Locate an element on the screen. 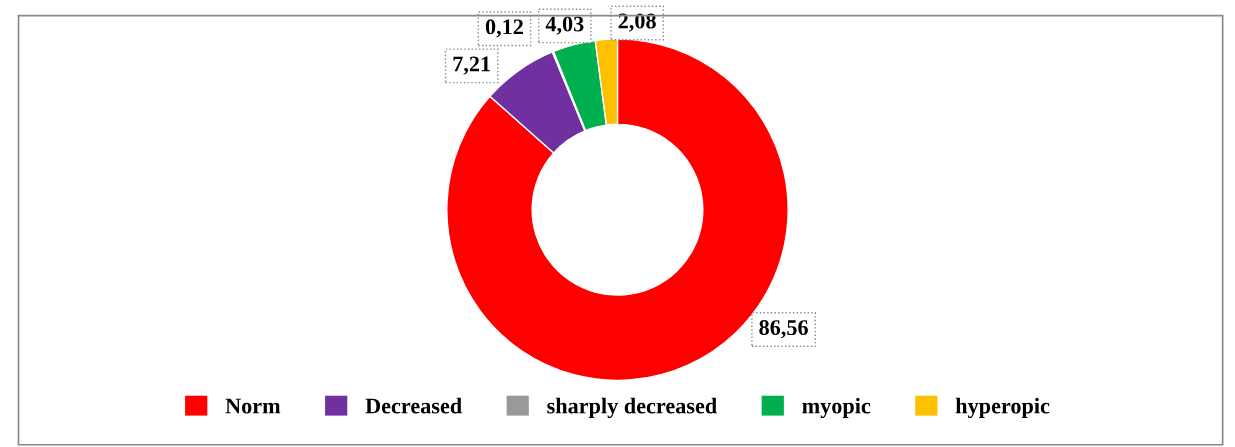 The height and width of the screenshot is (447, 1235). legend-label: Norm is located at coordinates (253, 406).